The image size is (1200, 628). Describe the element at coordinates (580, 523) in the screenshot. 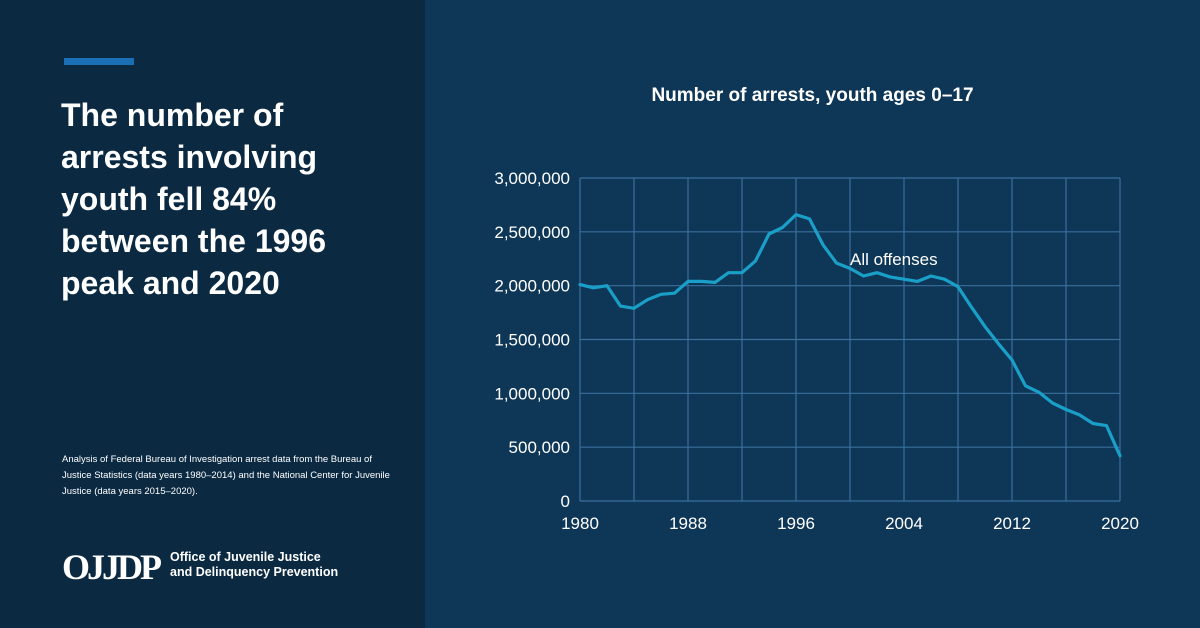

I see `x-tick-label: 1980` at that location.